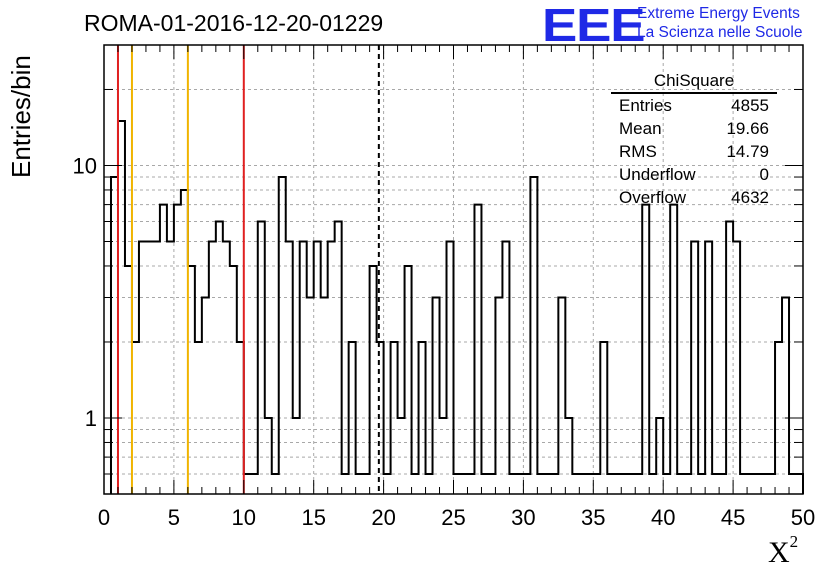 The height and width of the screenshot is (572, 836). Describe the element at coordinates (694, 151) in the screenshot. I see `stats-row-rms: RMS 14.79` at that location.